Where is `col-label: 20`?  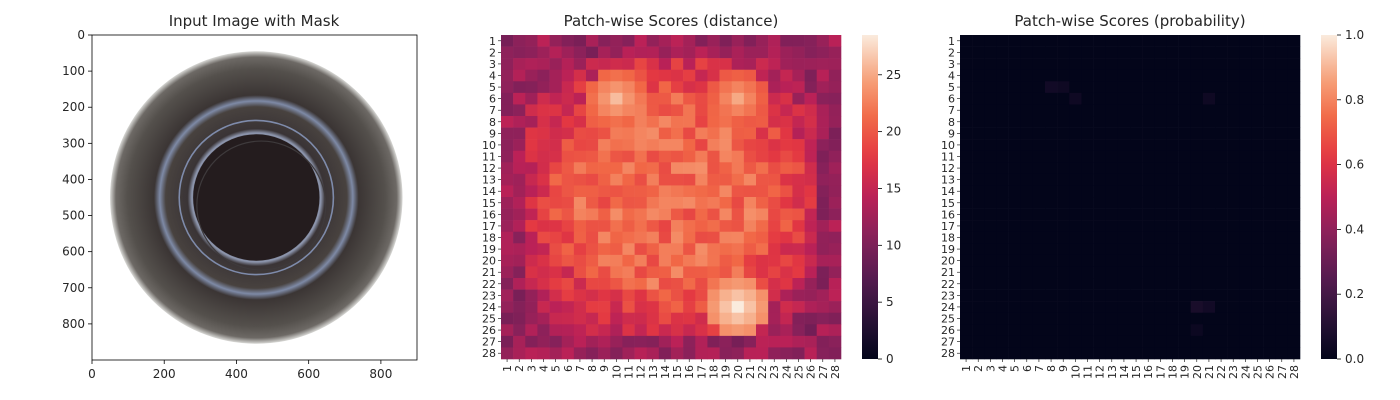 col-label: 20 is located at coordinates (738, 372).